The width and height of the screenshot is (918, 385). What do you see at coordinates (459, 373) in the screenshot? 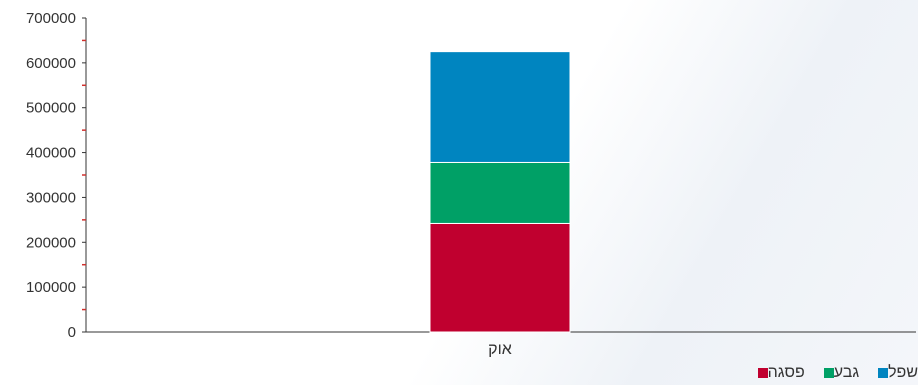
I see `chart-legend: פסגה גבע שפל` at bounding box center [459, 373].